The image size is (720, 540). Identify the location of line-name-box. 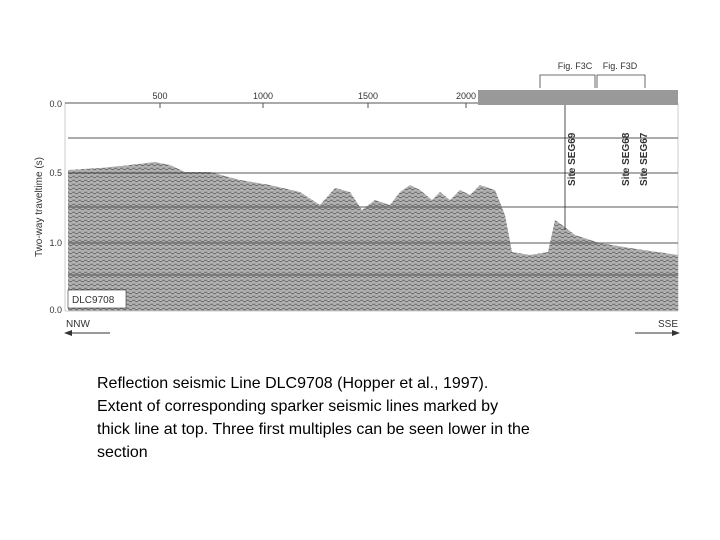
(97, 299).